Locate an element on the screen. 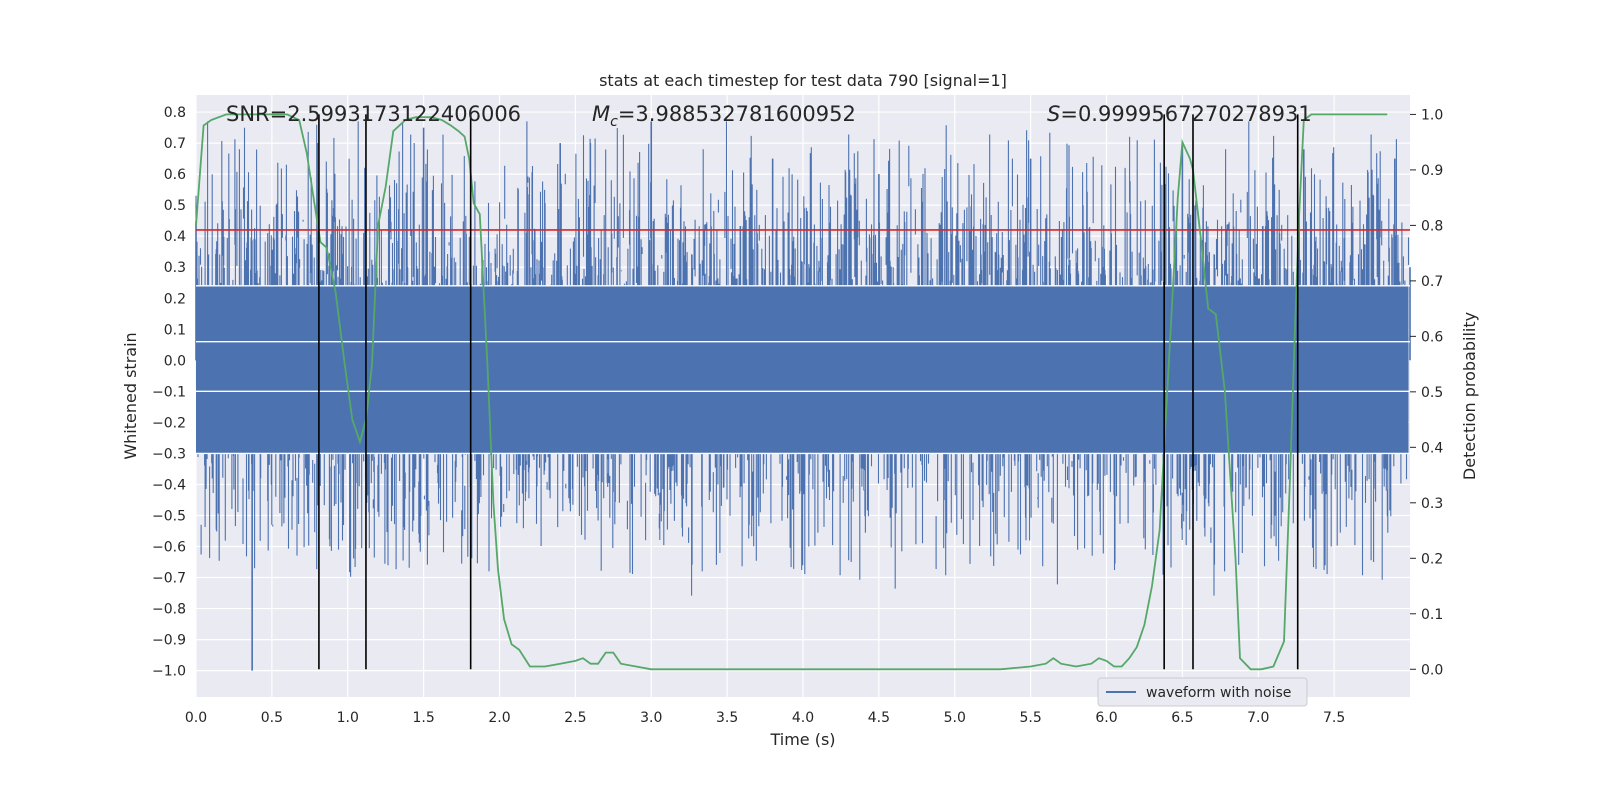  x-tick-label: 2.0 is located at coordinates (499, 718).